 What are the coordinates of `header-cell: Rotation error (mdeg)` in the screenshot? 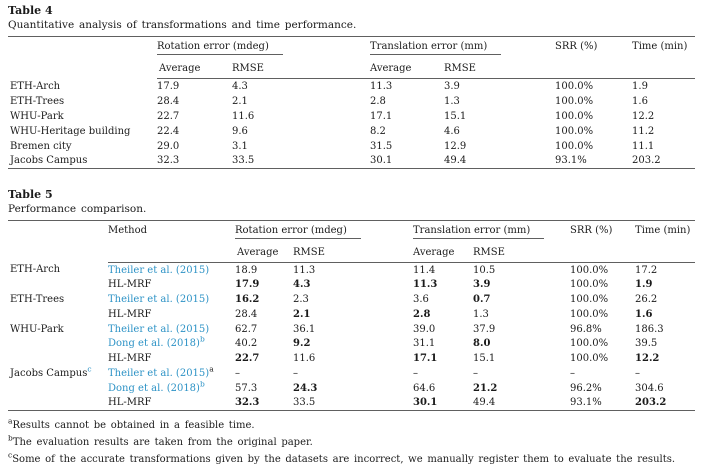 It's located at (324, 232).